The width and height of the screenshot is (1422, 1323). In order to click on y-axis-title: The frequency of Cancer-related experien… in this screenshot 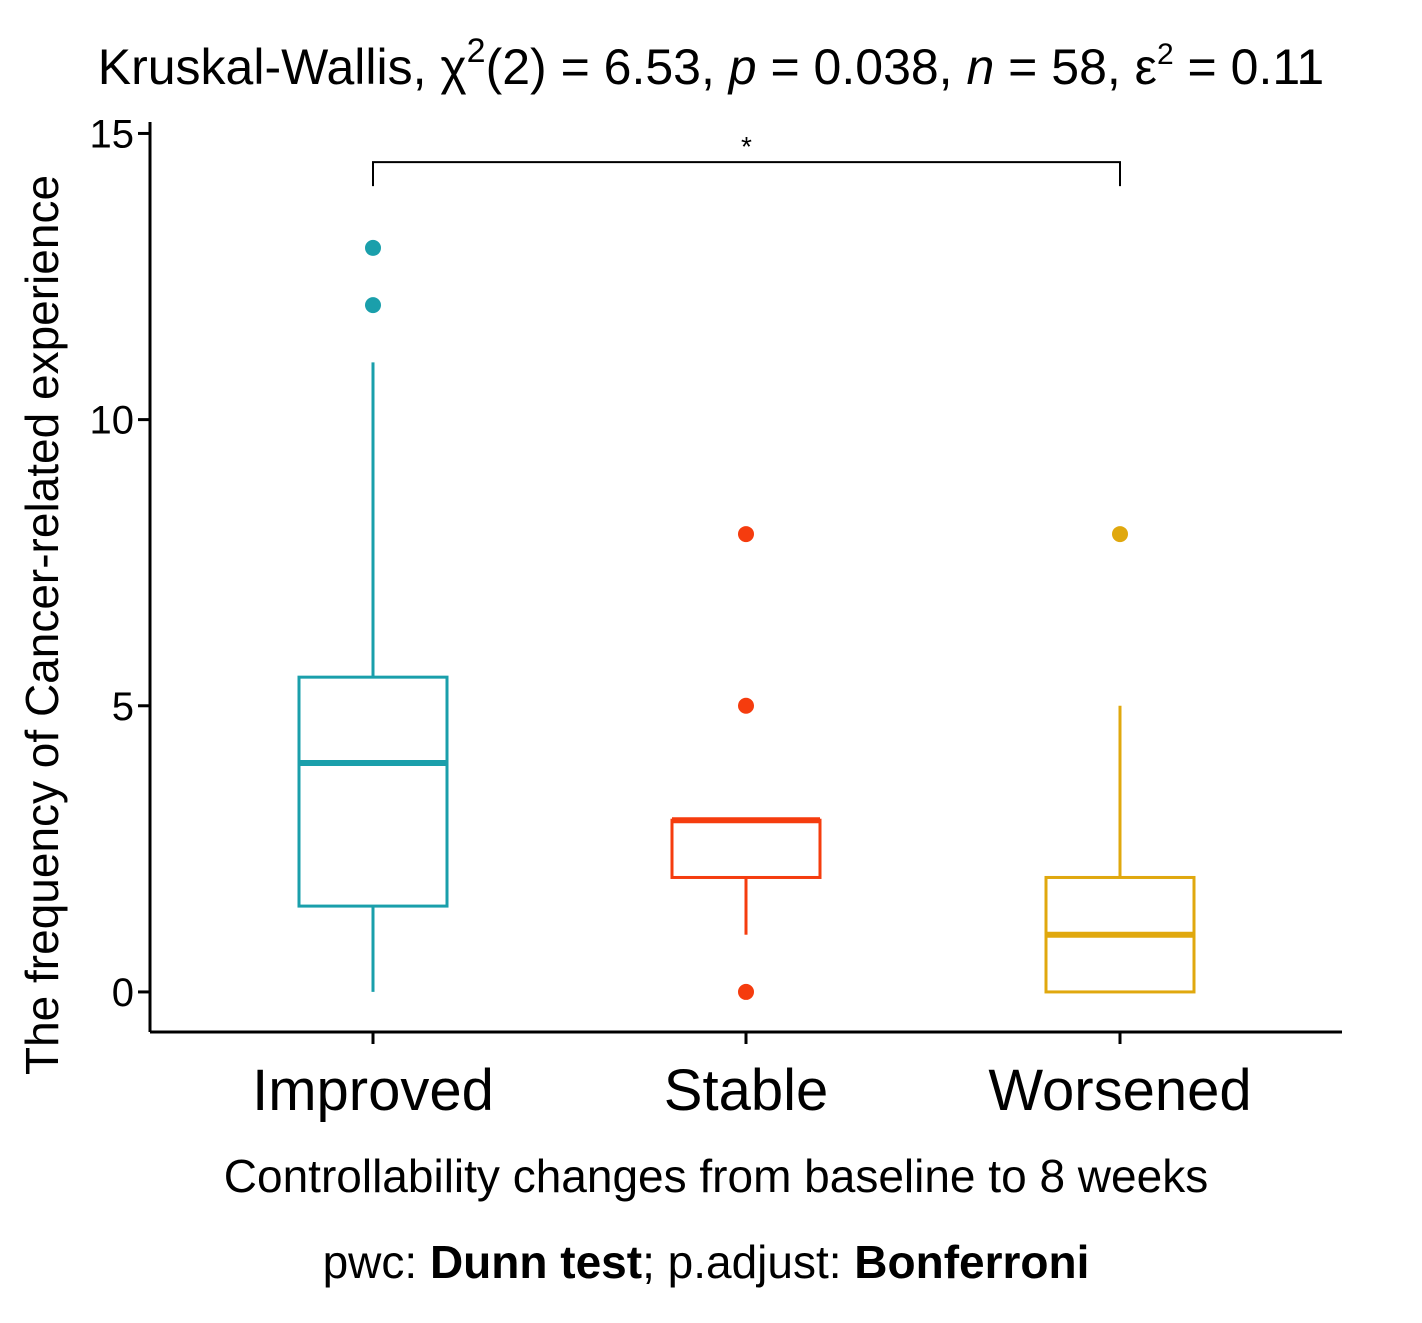, I will do `click(42, 625)`.